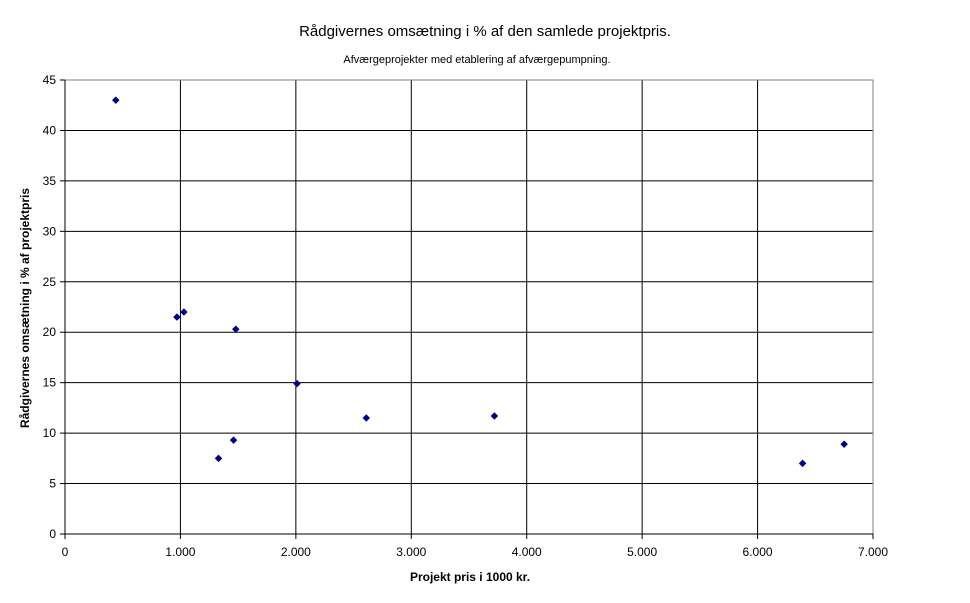 This screenshot has height=603, width=970. I want to click on x-tick-label: 4.000, so click(527, 552).